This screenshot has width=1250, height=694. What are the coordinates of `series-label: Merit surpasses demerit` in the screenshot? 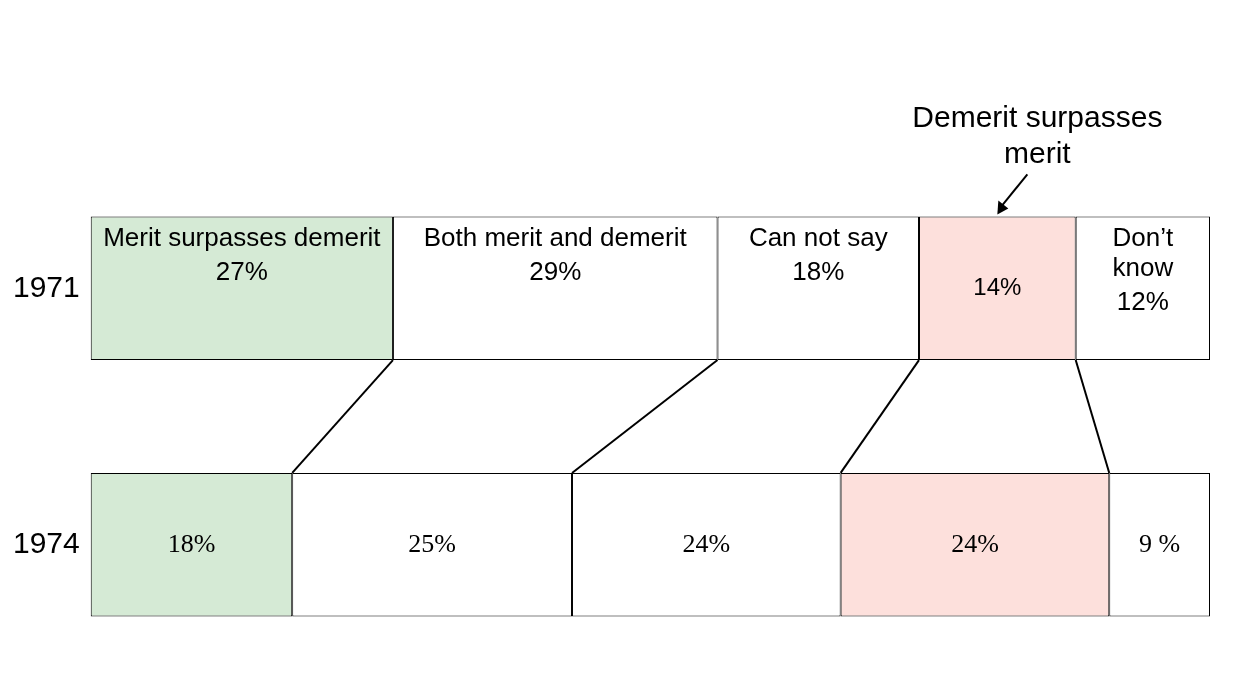 It's located at (242, 236).